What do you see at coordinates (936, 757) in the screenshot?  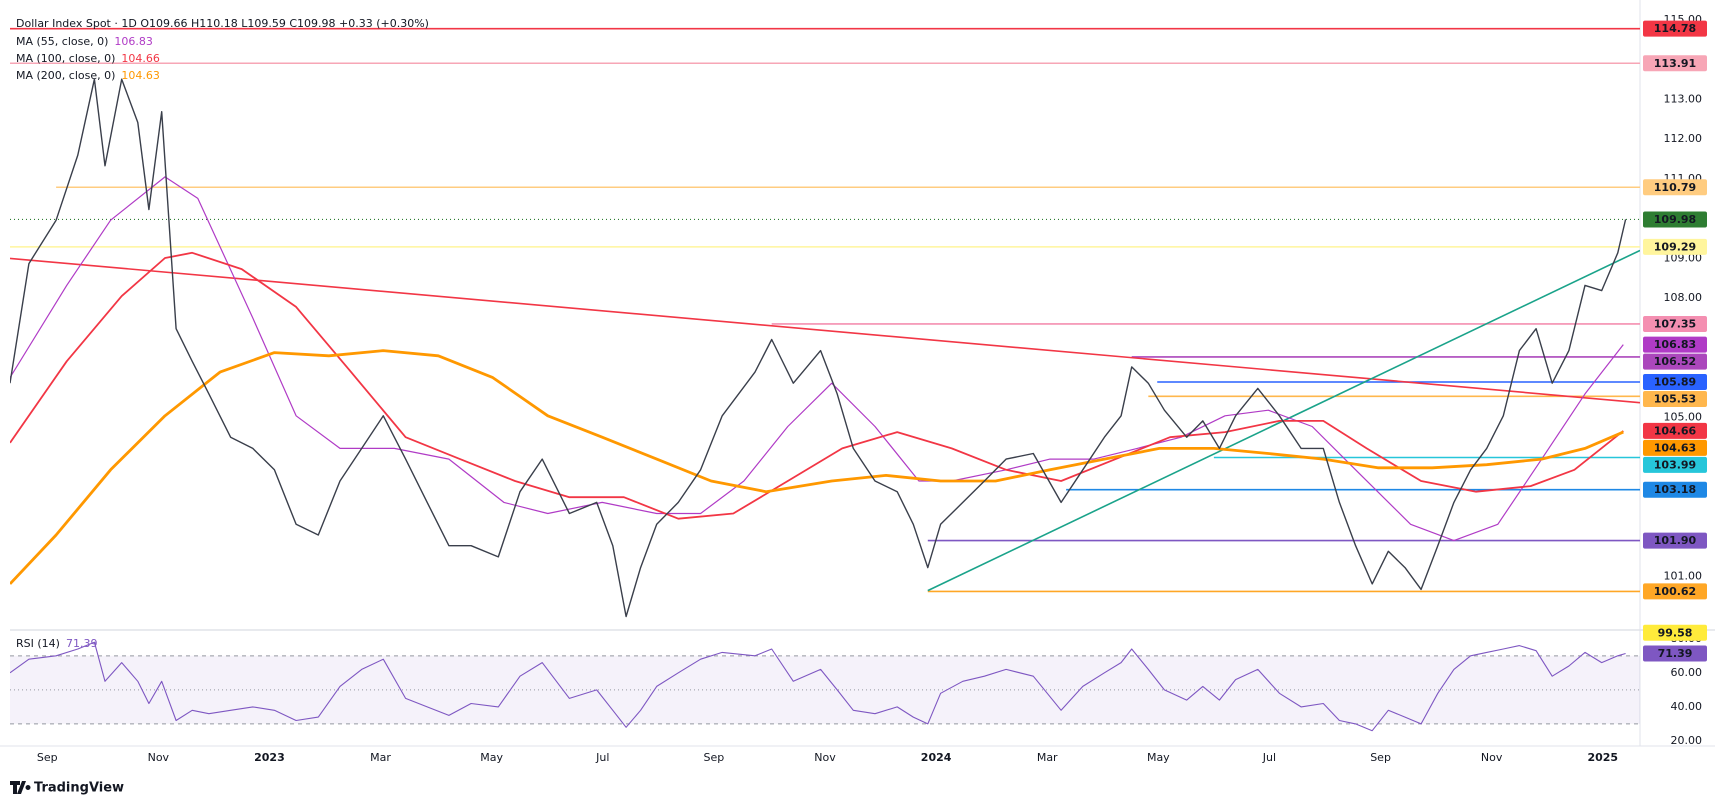 I see `x-tick-label: 2024` at bounding box center [936, 757].